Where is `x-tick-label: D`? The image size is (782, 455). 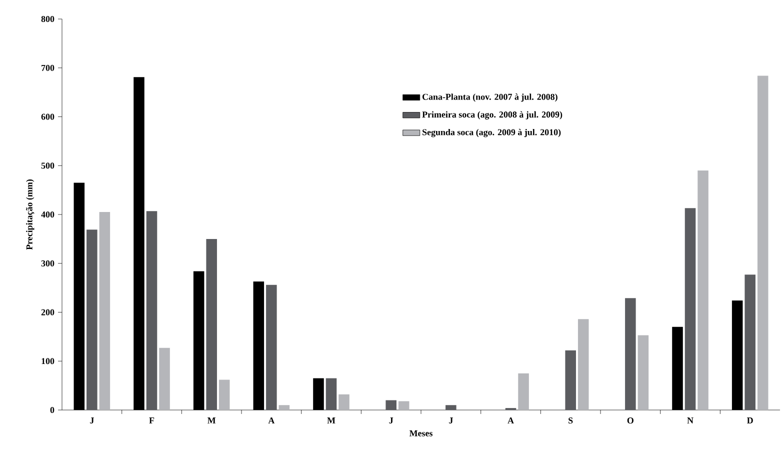 x-tick-label: D is located at coordinates (750, 421).